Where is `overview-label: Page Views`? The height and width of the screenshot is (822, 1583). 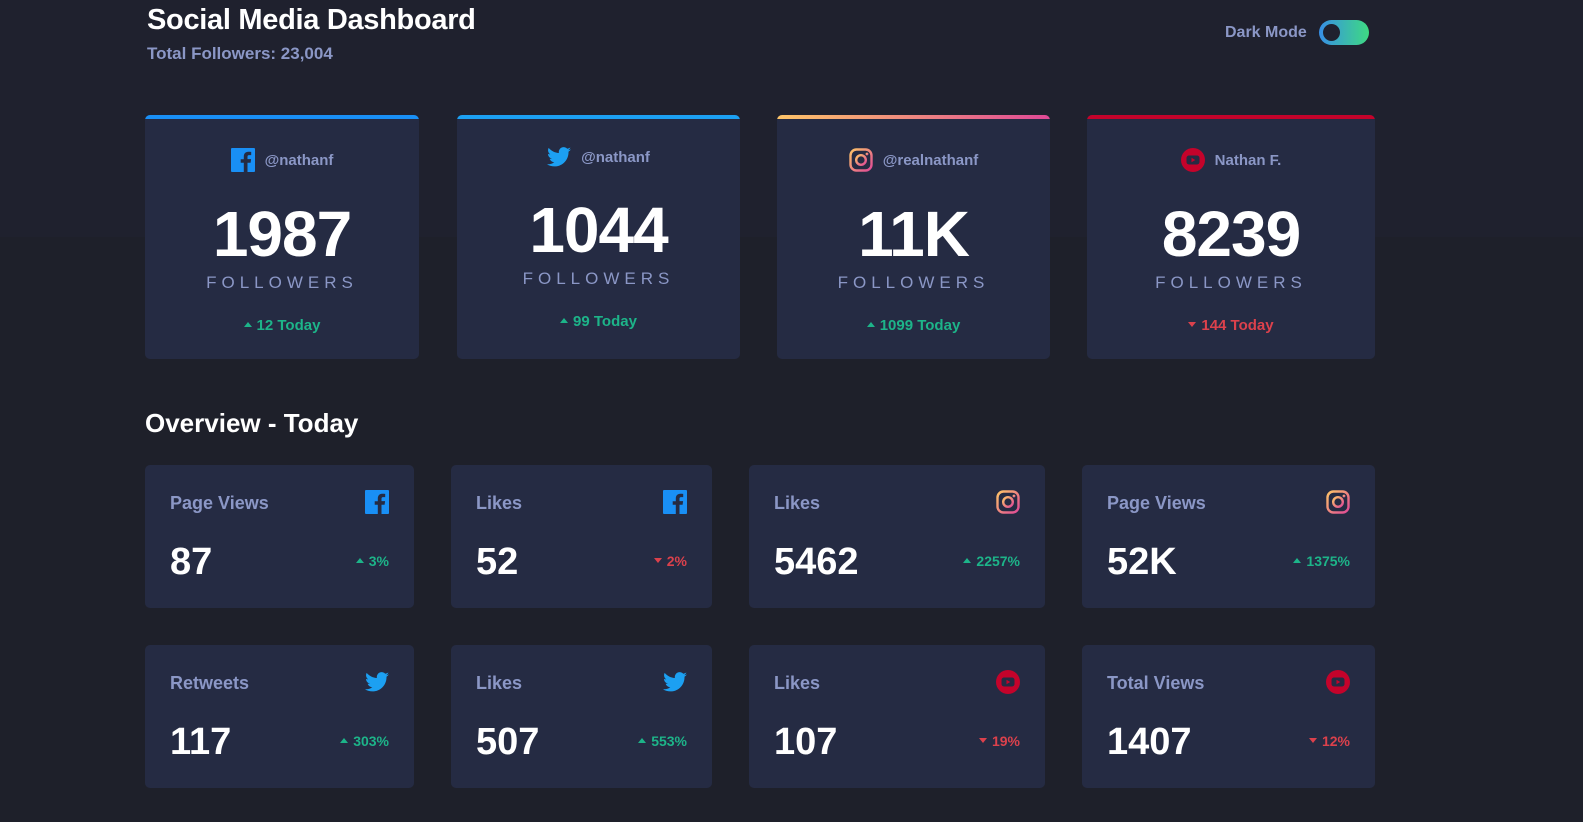 overview-label: Page Views is located at coordinates (1156, 503).